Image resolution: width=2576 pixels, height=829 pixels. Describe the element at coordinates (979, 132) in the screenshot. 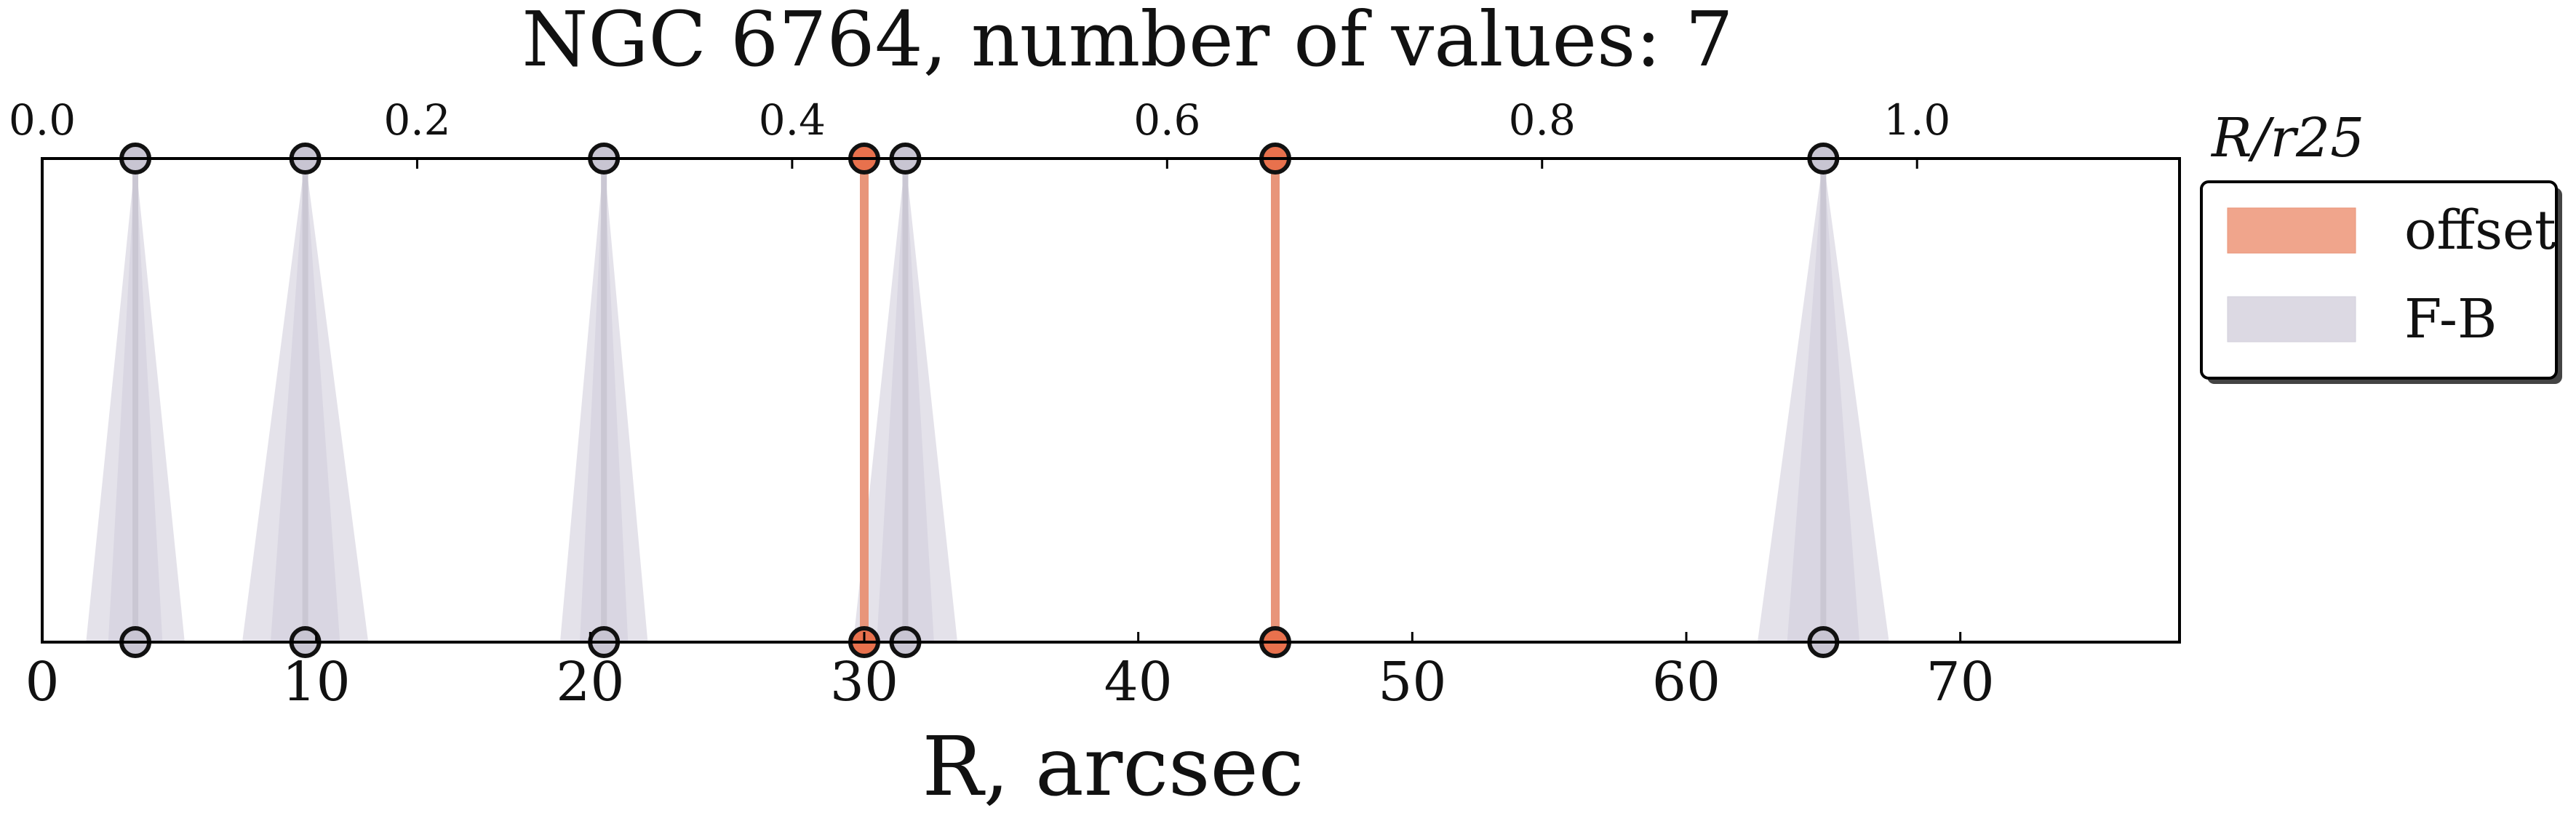

I see `top-axis: 0.0 0.2 0.4 0.6 0.8 1.0` at that location.